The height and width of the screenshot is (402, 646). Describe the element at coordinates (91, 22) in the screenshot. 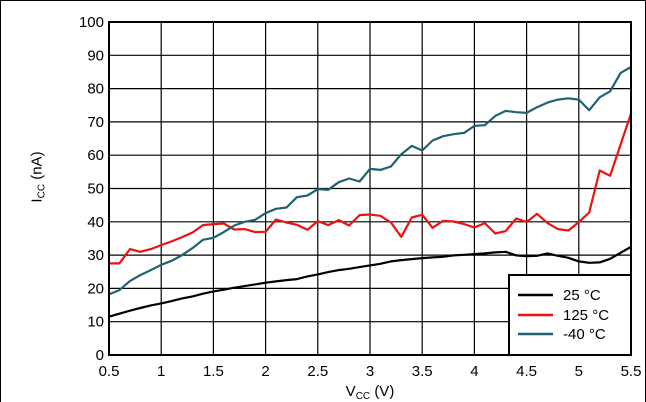

I see `y-tick-label: 100` at that location.